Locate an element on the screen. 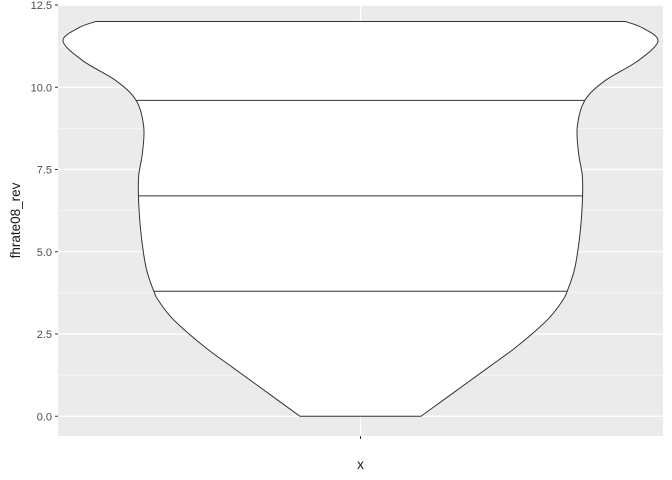 Image resolution: width=672 pixels, height=480 pixels. y-axis-title: fhrate08_rev is located at coordinates (15, 220).